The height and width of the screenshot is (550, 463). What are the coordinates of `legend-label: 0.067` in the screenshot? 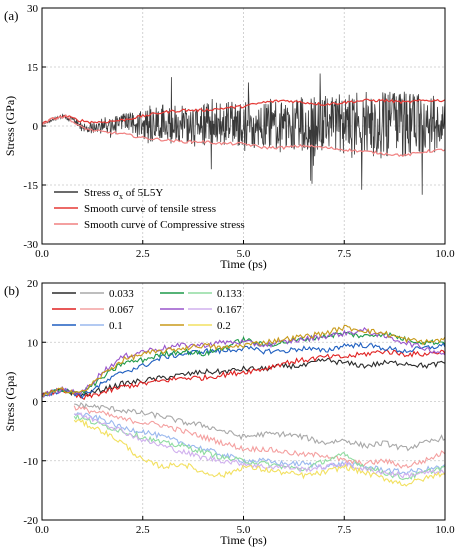 It's located at (121, 310).